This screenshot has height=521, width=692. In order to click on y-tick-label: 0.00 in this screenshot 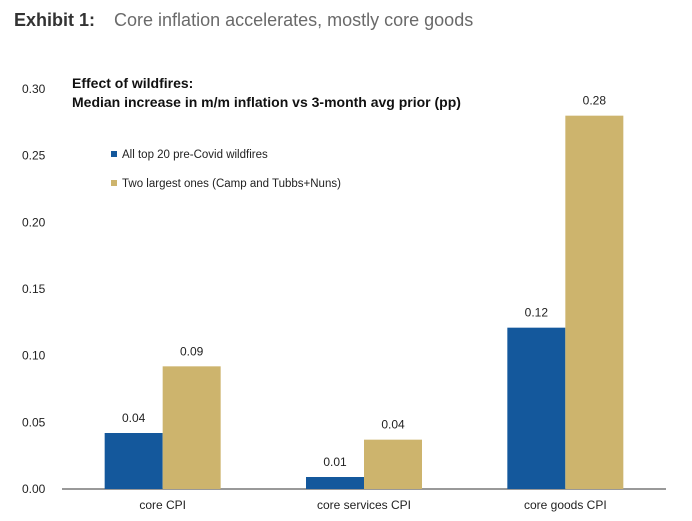, I will do `click(34, 489)`.